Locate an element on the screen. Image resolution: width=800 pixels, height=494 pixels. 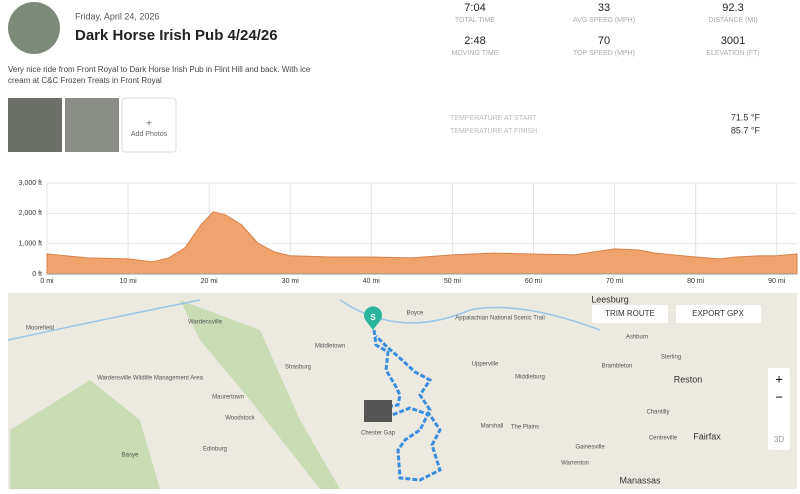
x-tick-label: 20 mi is located at coordinates (210, 281).